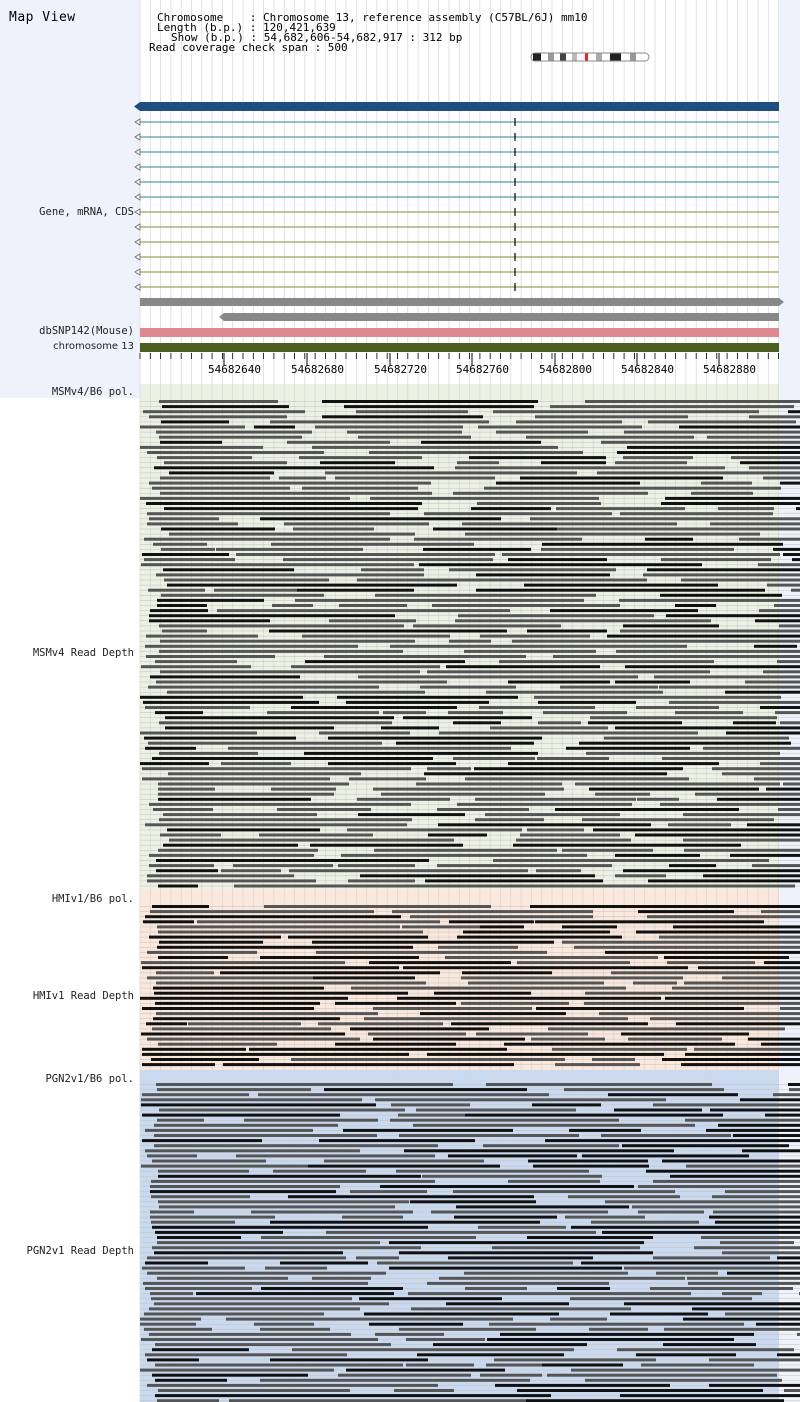 This screenshot has width=800, height=1402. What do you see at coordinates (590, 57) in the screenshot?
I see `chromosome-ideogram` at bounding box center [590, 57].